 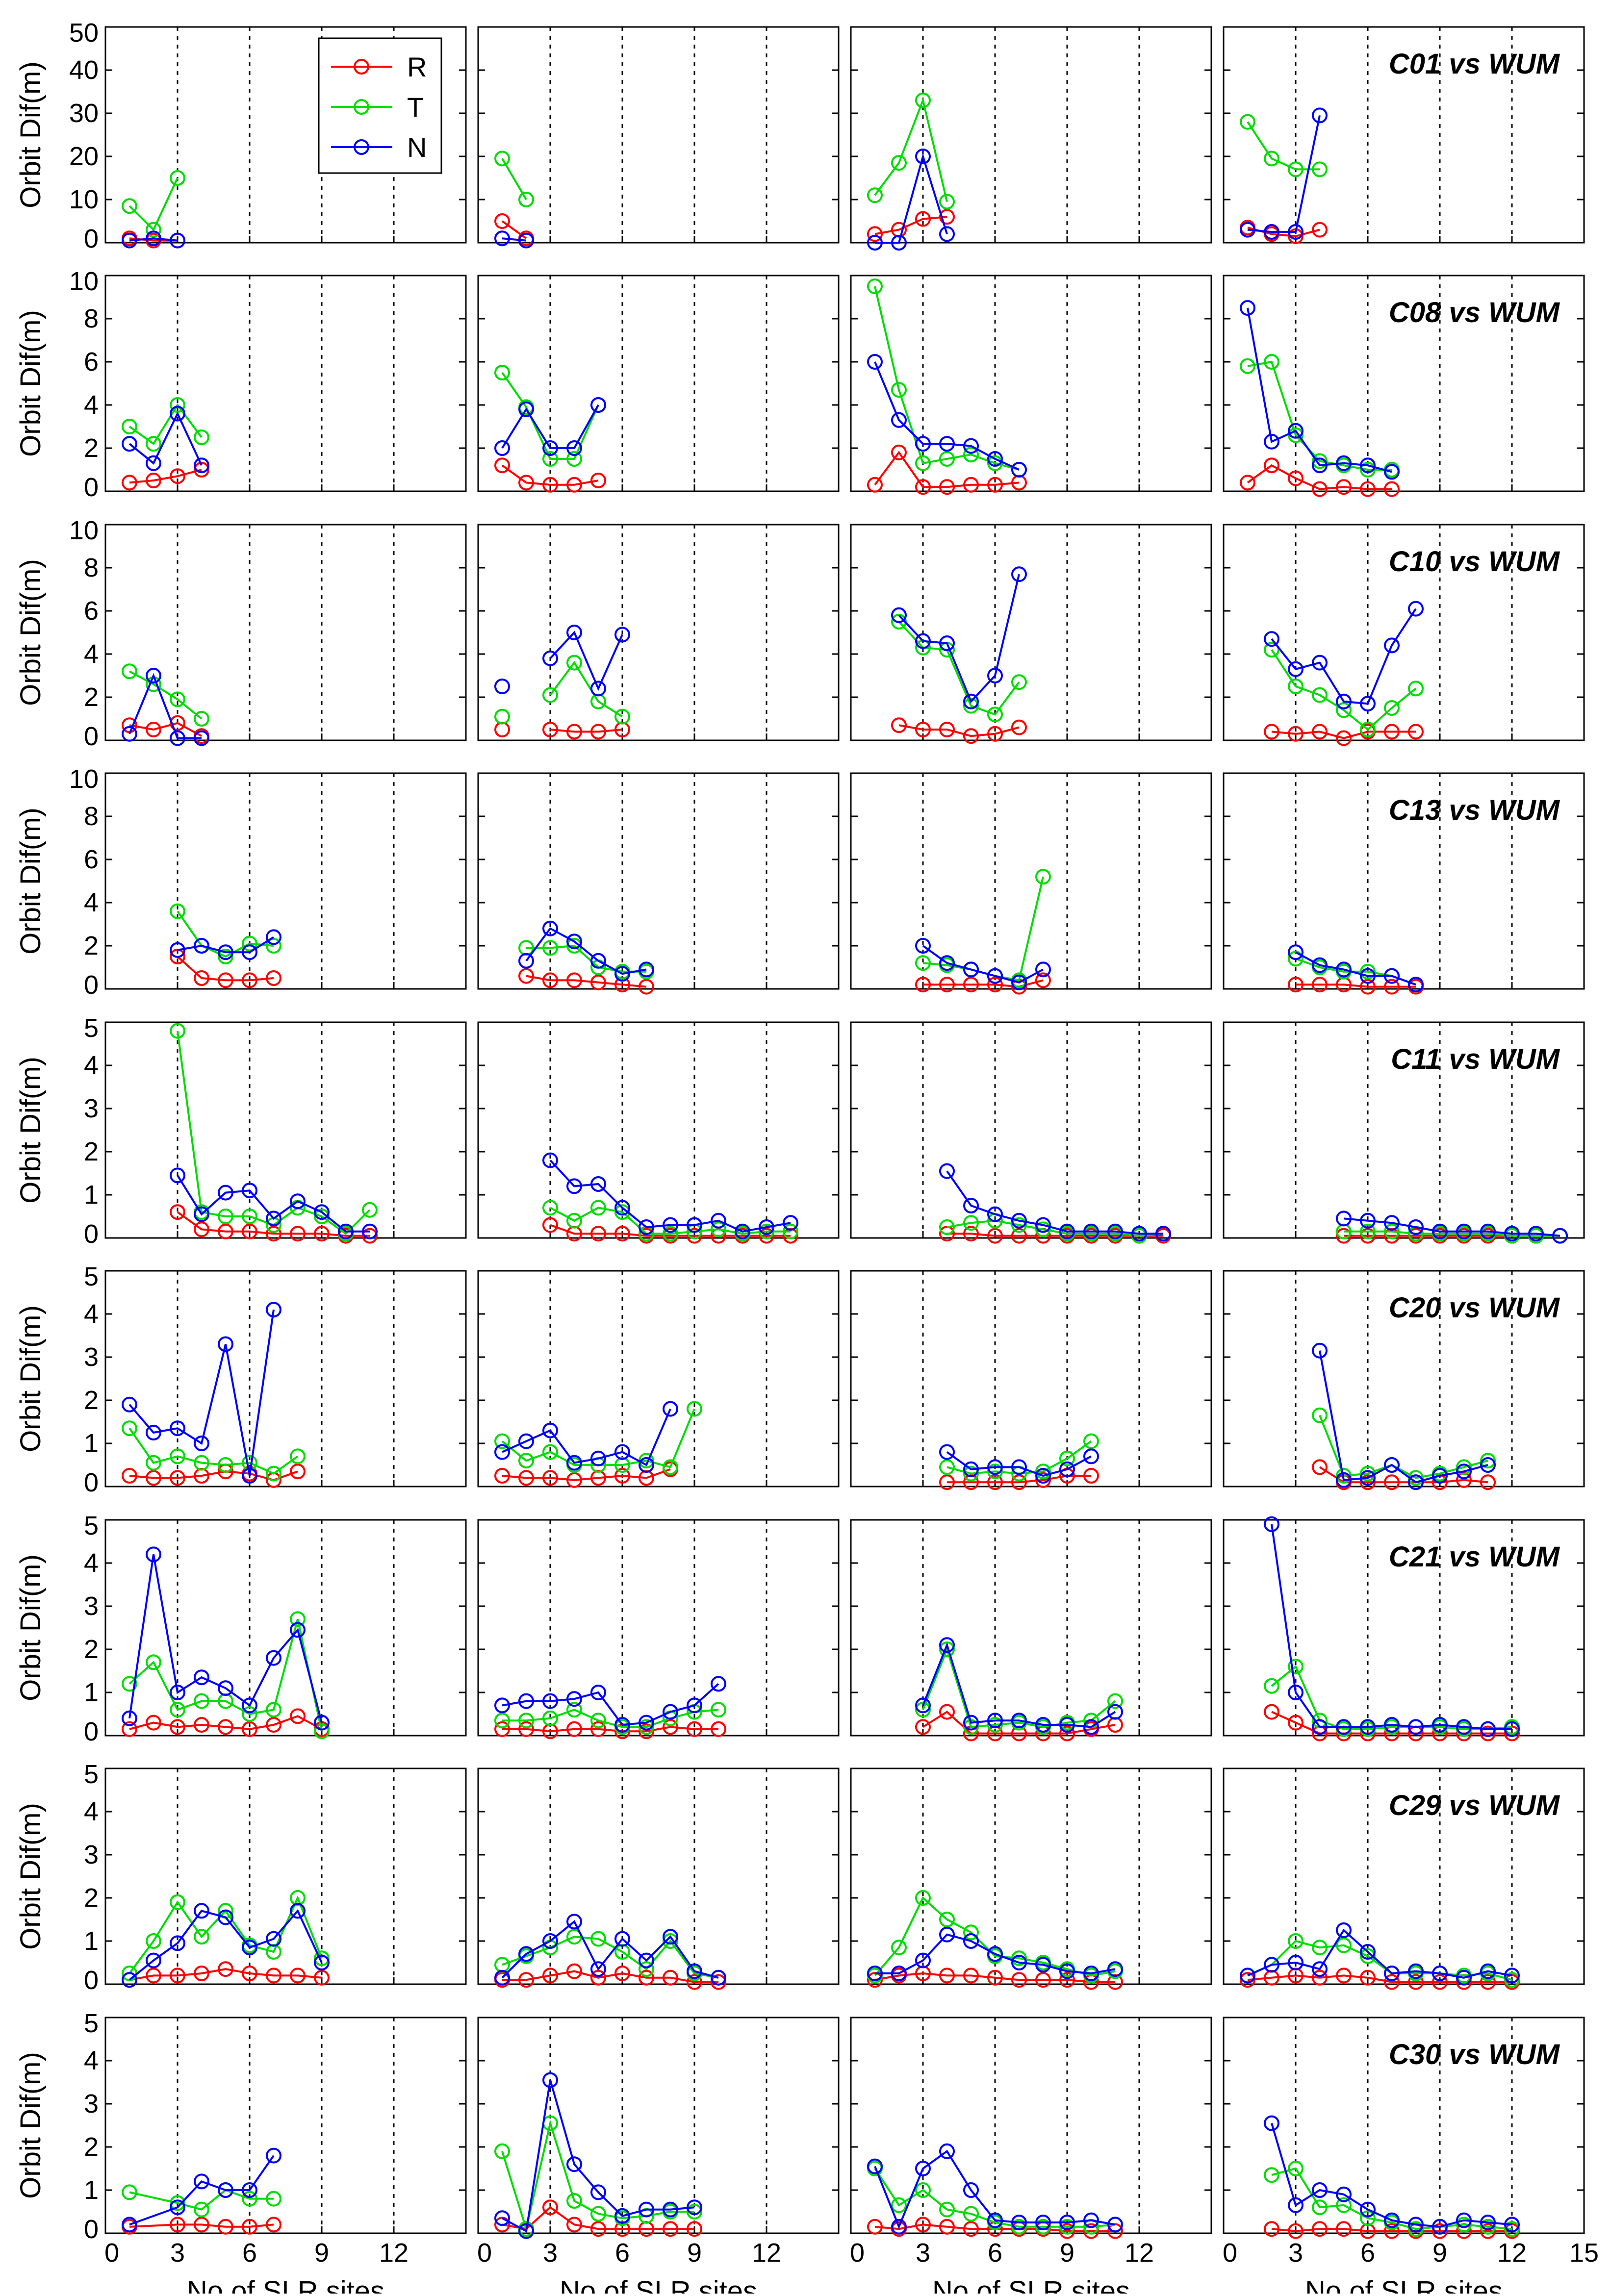 I want to click on y-tick-label: 5, so click(x=91, y=2023).